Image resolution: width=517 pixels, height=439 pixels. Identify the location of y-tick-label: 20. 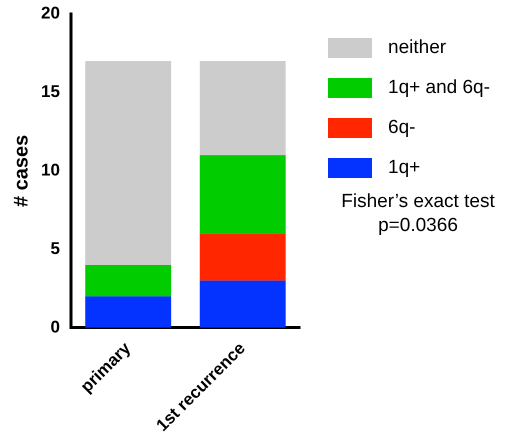
(50, 13).